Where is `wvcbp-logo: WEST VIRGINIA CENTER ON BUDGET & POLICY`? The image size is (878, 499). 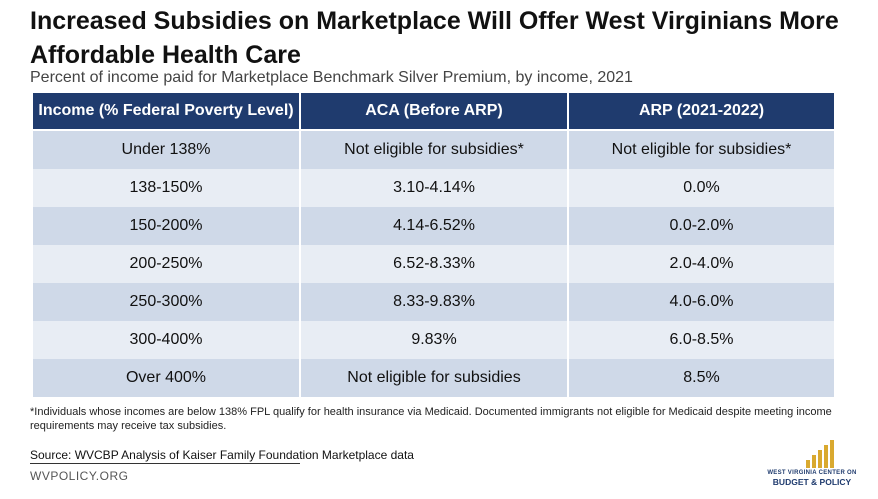 wvcbp-logo: WEST VIRGINIA CENTER ON BUDGET & POLICY is located at coordinates (812, 465).